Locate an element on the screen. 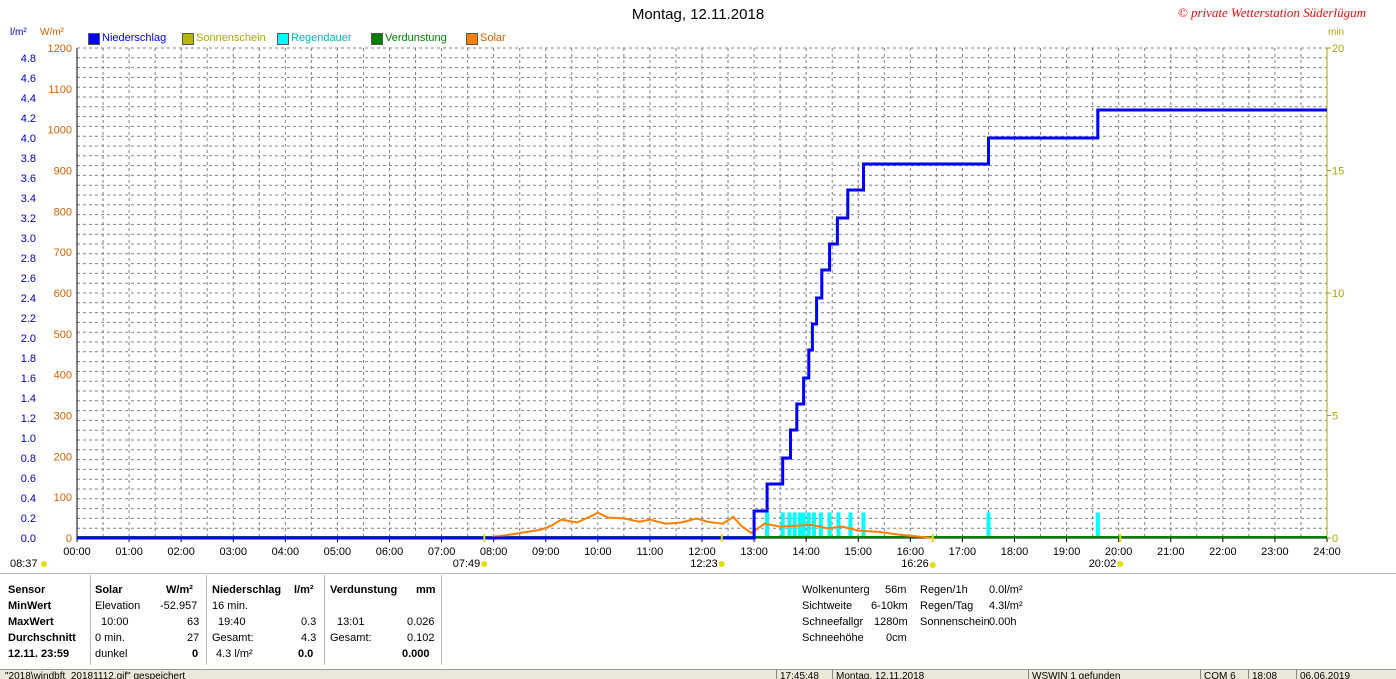 The width and height of the screenshot is (1396, 679). y-tick-label-precip: 4.6 is located at coordinates (28, 79).